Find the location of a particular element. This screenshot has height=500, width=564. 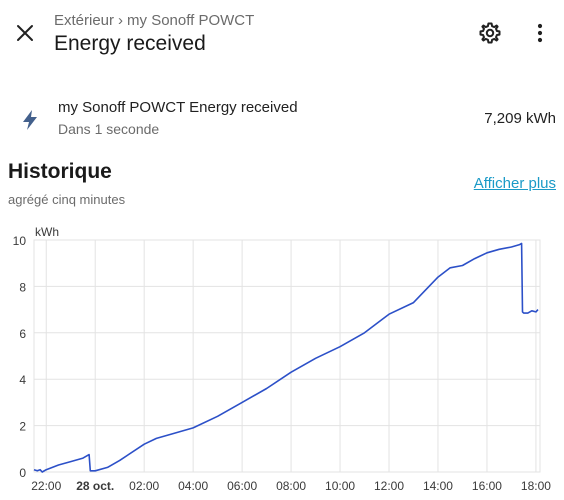

breadcrumb: Extérieur › my Sonoff POWCT is located at coordinates (154, 20).